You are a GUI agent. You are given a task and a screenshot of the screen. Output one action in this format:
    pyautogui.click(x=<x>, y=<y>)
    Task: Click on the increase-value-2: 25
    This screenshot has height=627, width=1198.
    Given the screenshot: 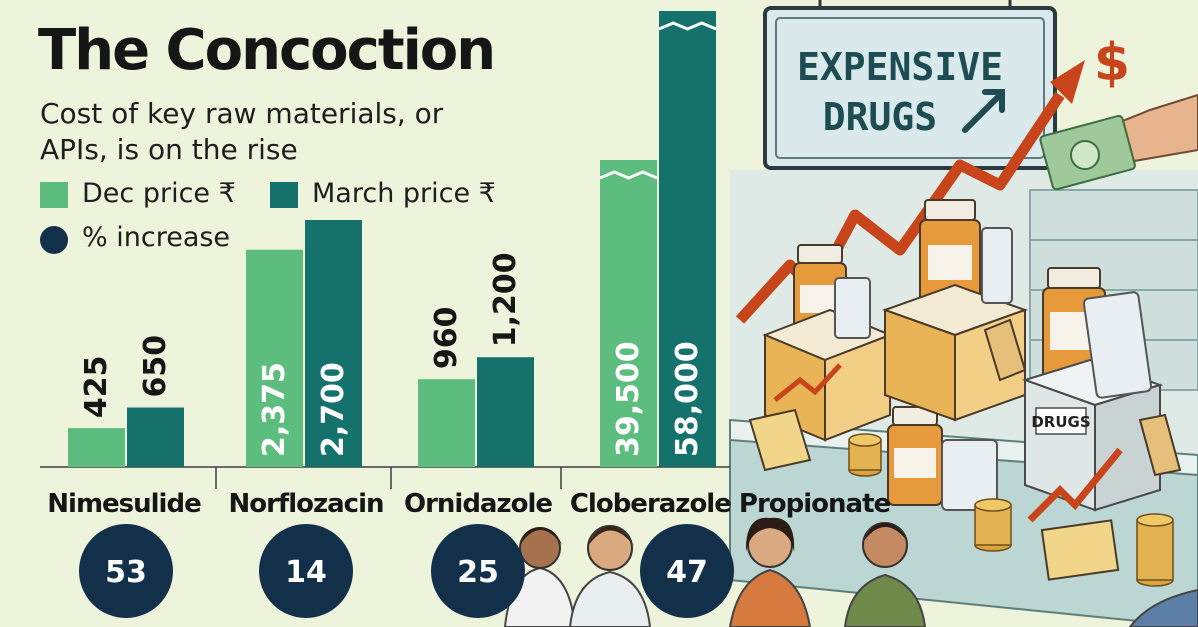 What is the action you would take?
    pyautogui.click(x=478, y=572)
    